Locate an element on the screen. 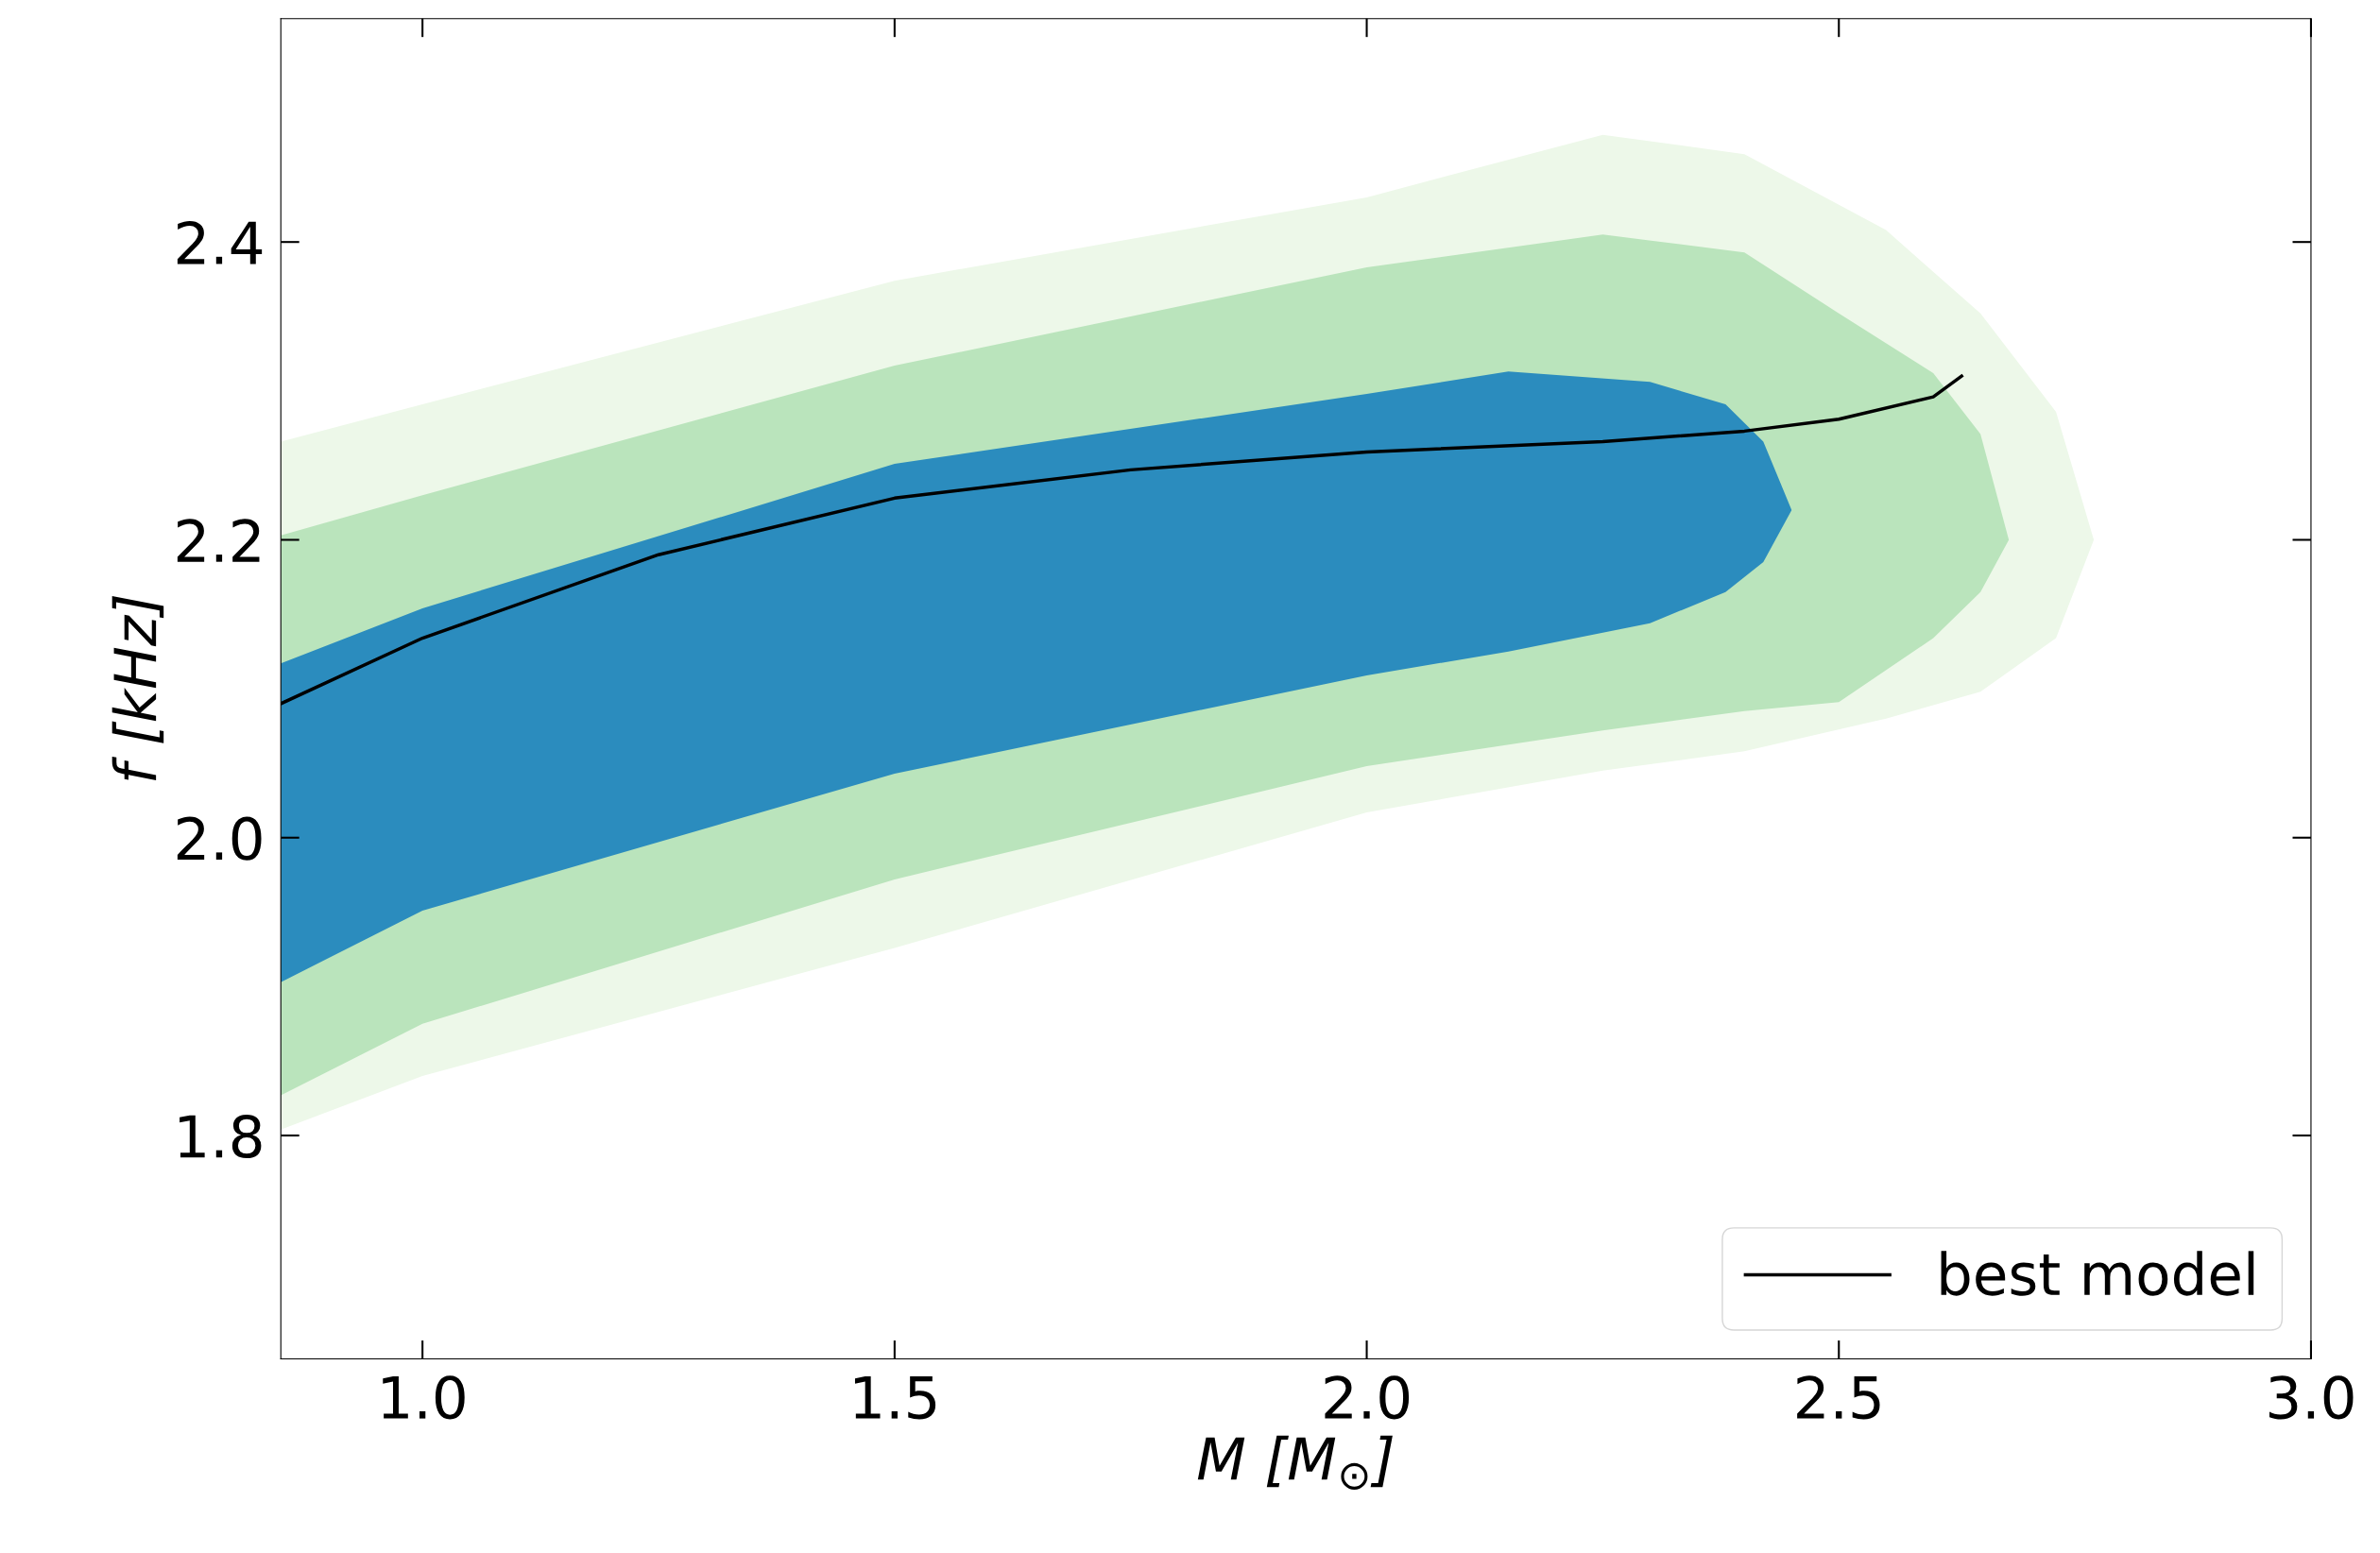 The width and height of the screenshot is (2380, 1553). y-tick-label: 1.8 is located at coordinates (221, 1136).